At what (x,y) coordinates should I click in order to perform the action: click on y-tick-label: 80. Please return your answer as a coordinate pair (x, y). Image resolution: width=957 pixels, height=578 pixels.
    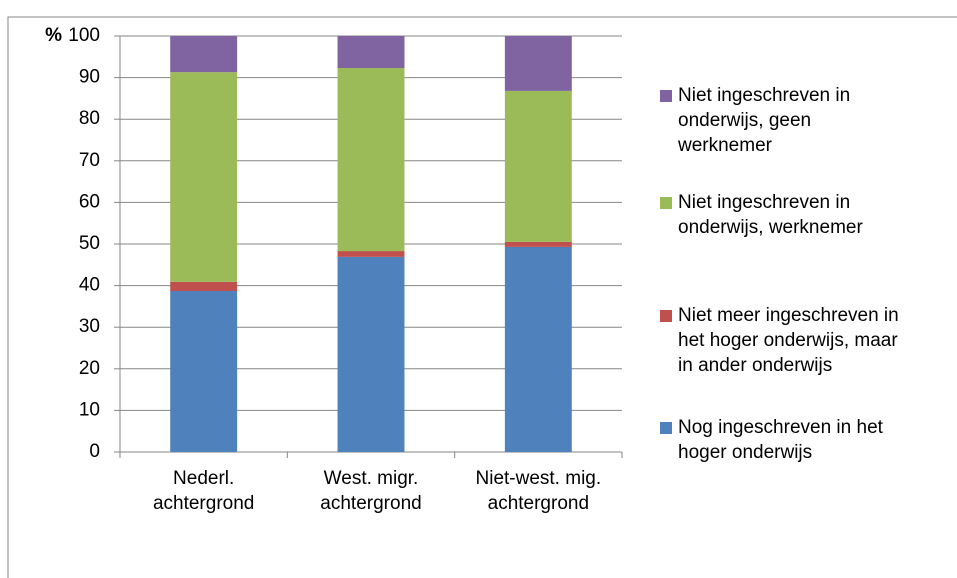
    Looking at the image, I should click on (89, 118).